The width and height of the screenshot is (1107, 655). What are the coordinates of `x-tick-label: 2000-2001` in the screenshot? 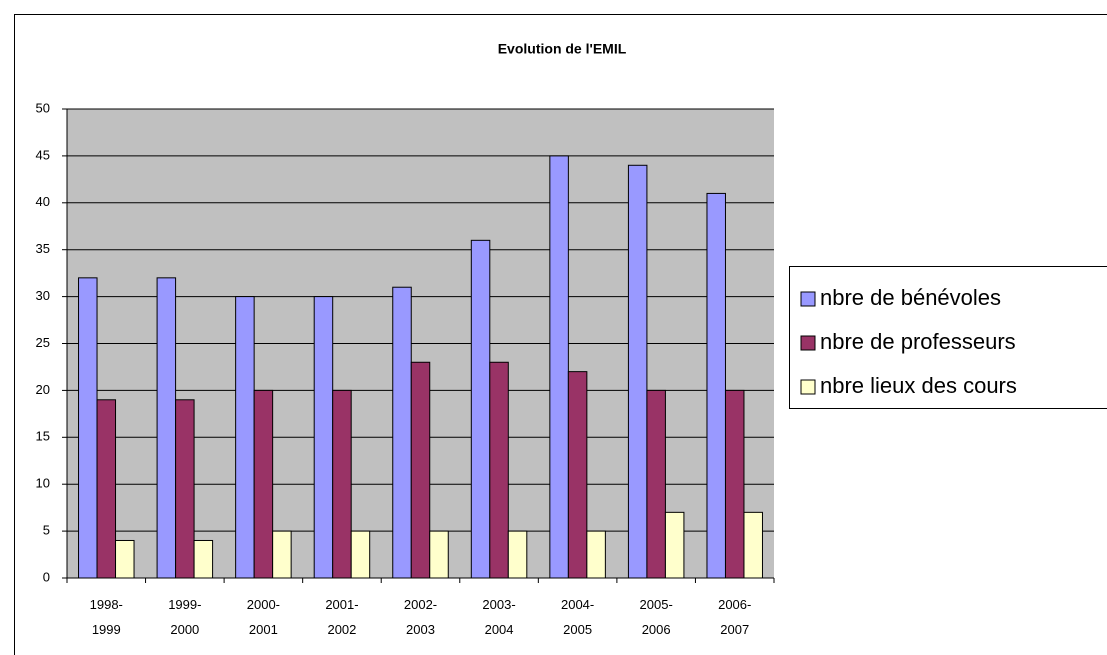 It's located at (263, 617).